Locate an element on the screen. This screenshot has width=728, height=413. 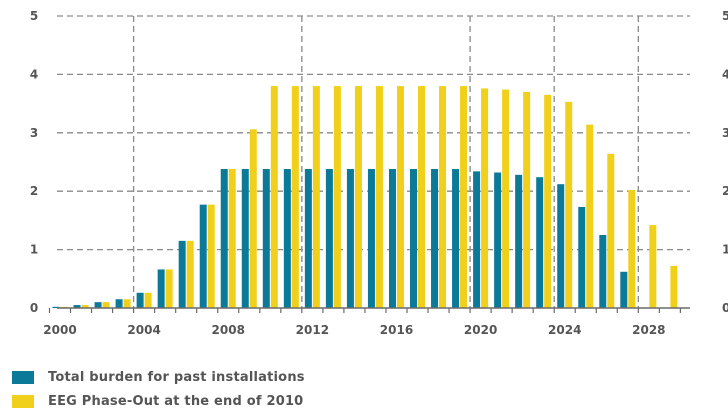
bar-eeg-phase-out-2021 is located at coordinates (506, 198).